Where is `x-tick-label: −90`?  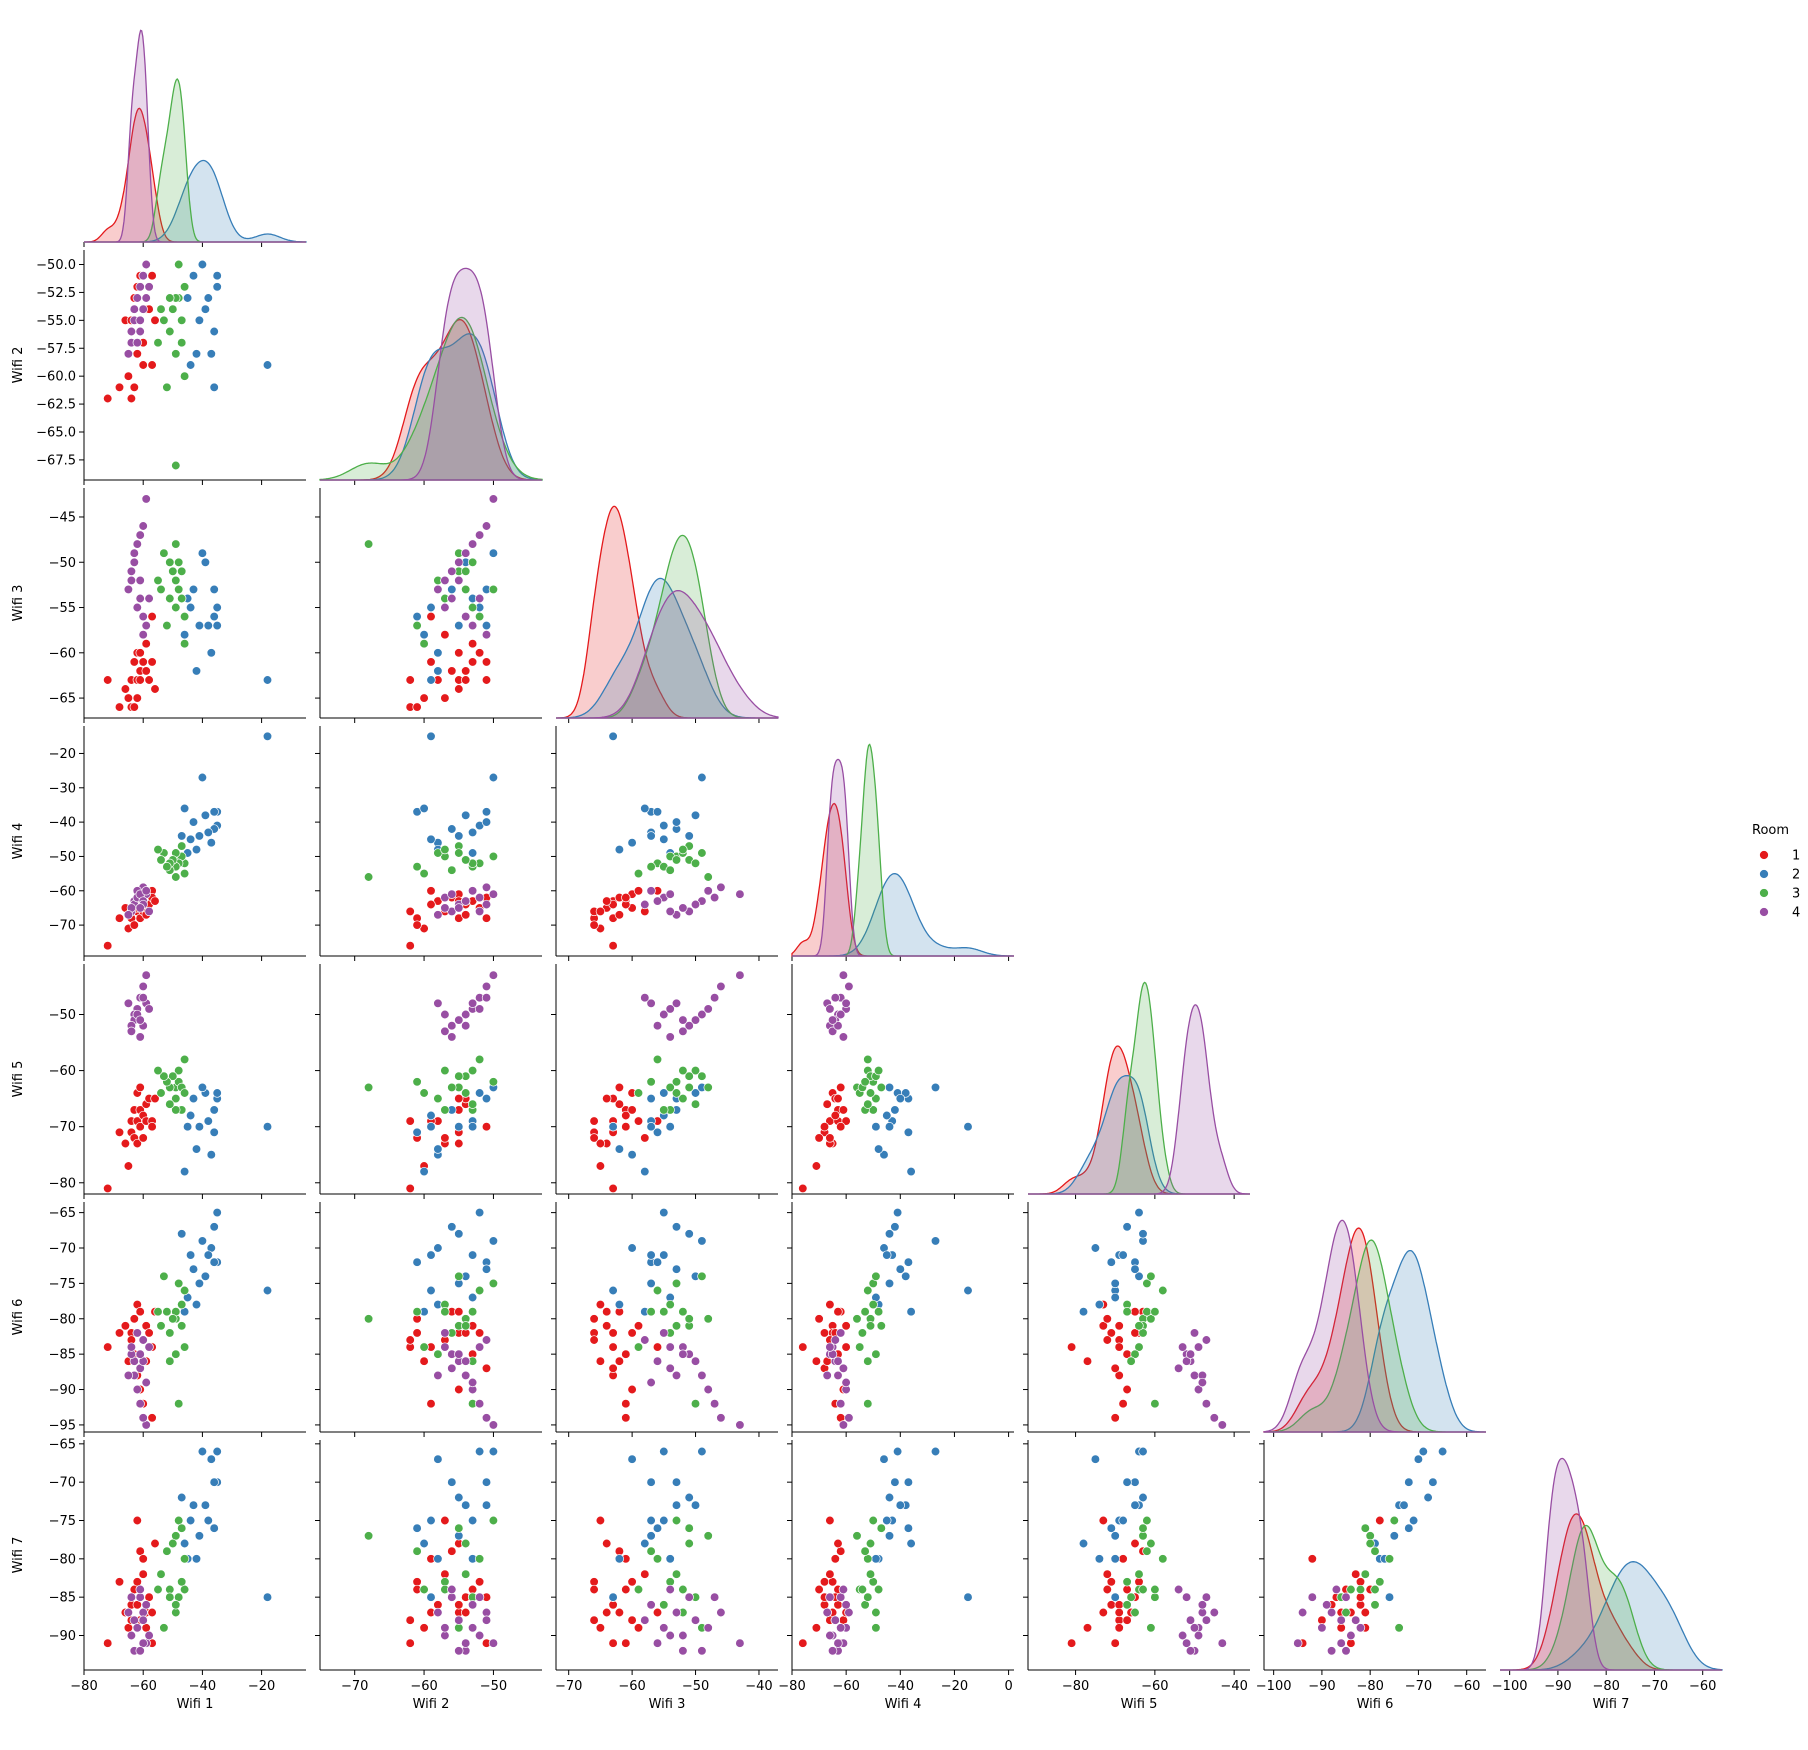 x-tick-label: −90 is located at coordinates (1557, 1686).